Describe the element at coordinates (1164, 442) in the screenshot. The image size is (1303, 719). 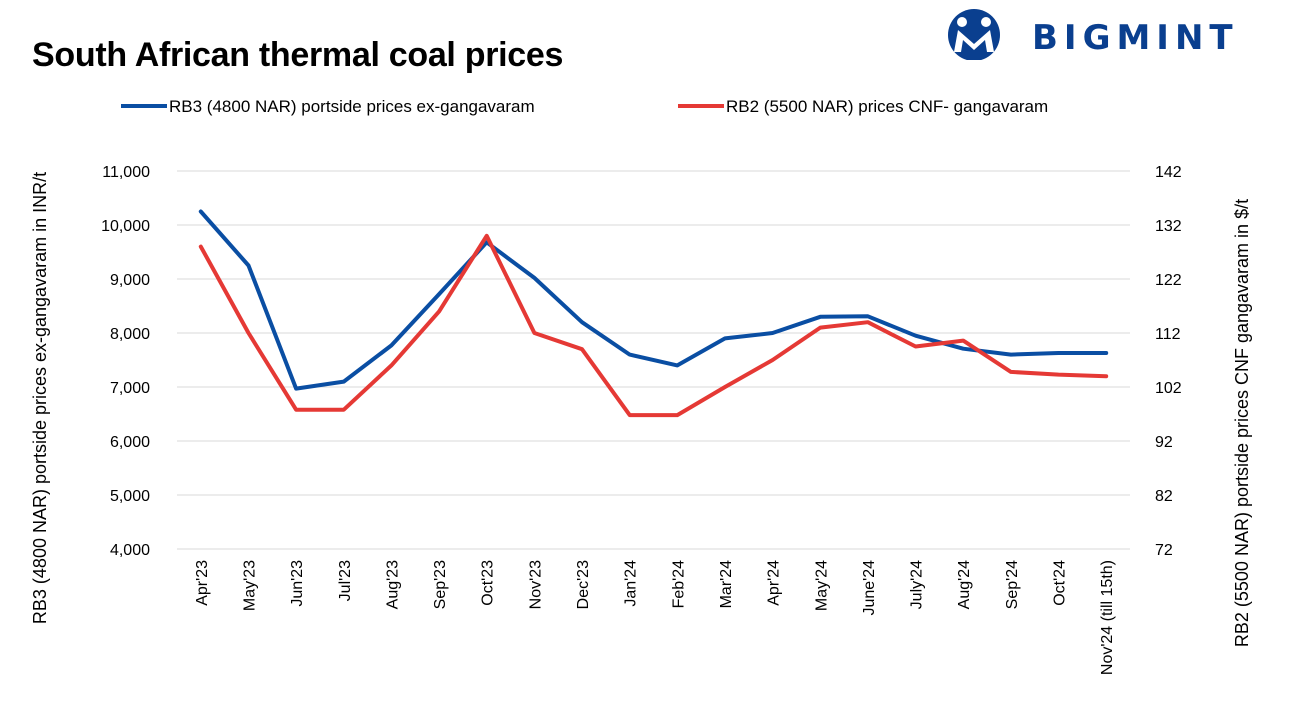
I see `y-right-tick-label: 92` at that location.